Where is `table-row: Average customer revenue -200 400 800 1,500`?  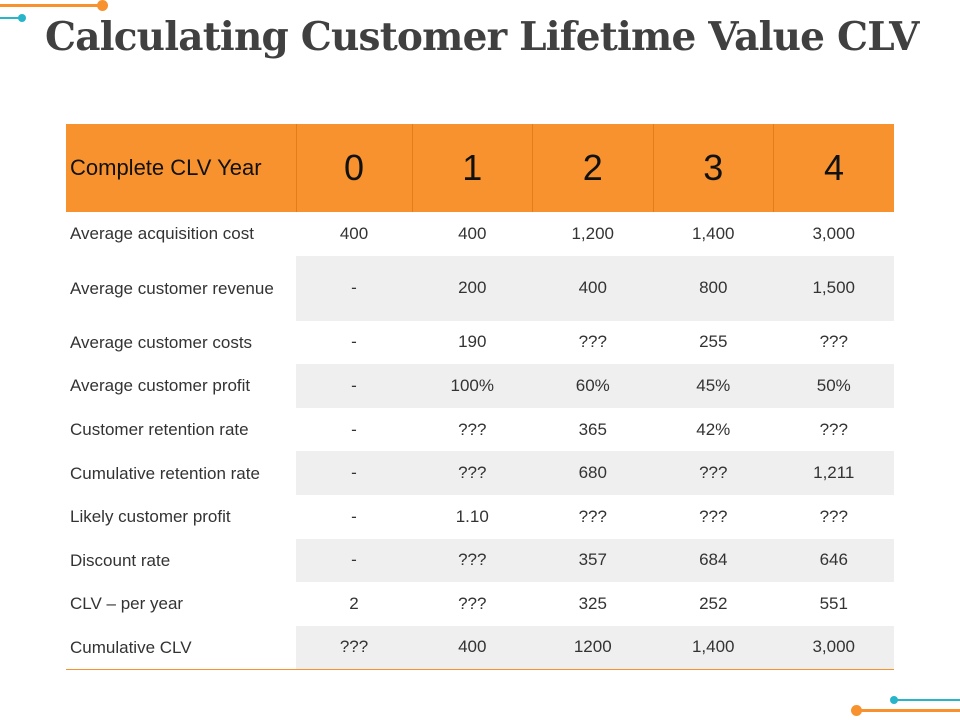 table-row: Average customer revenue -200 400 800 1,500 is located at coordinates (480, 288).